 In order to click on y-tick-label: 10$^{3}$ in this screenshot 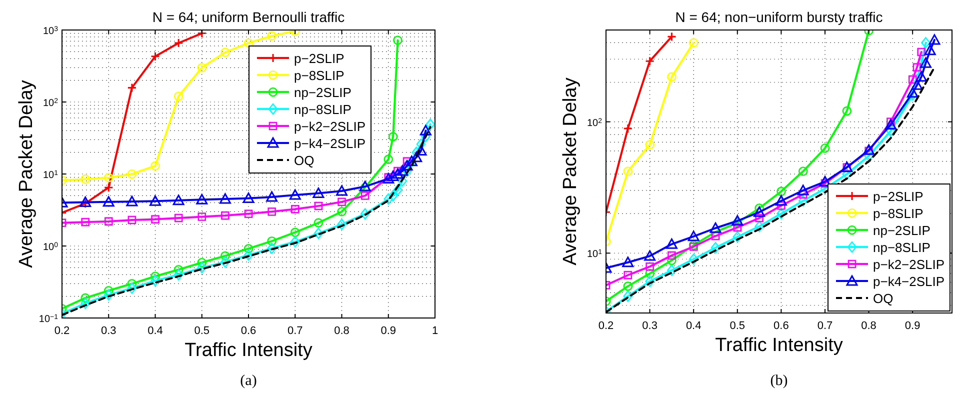, I will do `click(50, 31)`.